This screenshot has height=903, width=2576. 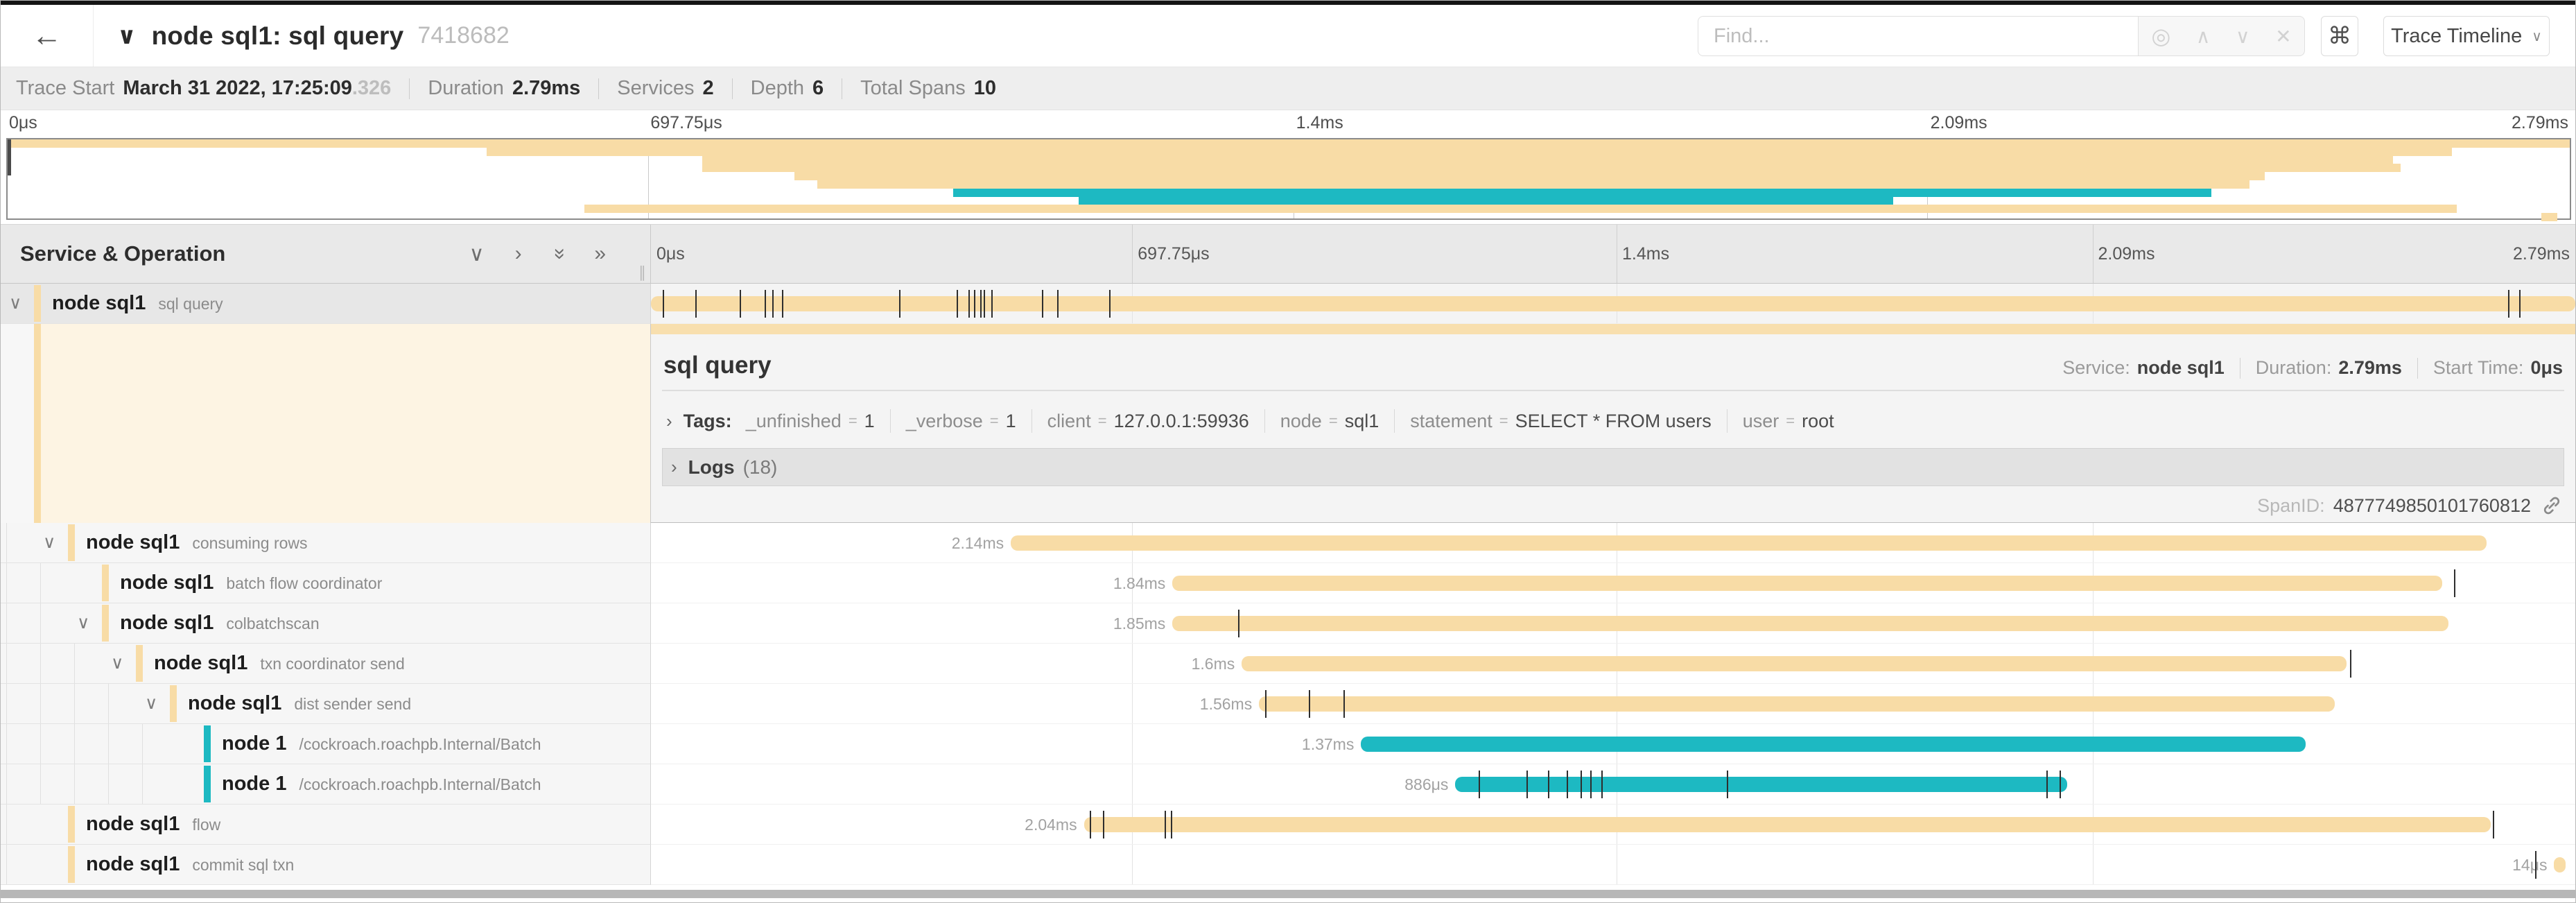 What do you see at coordinates (326, 825) in the screenshot?
I see `span-row-name-cell: node sql1 flow` at bounding box center [326, 825].